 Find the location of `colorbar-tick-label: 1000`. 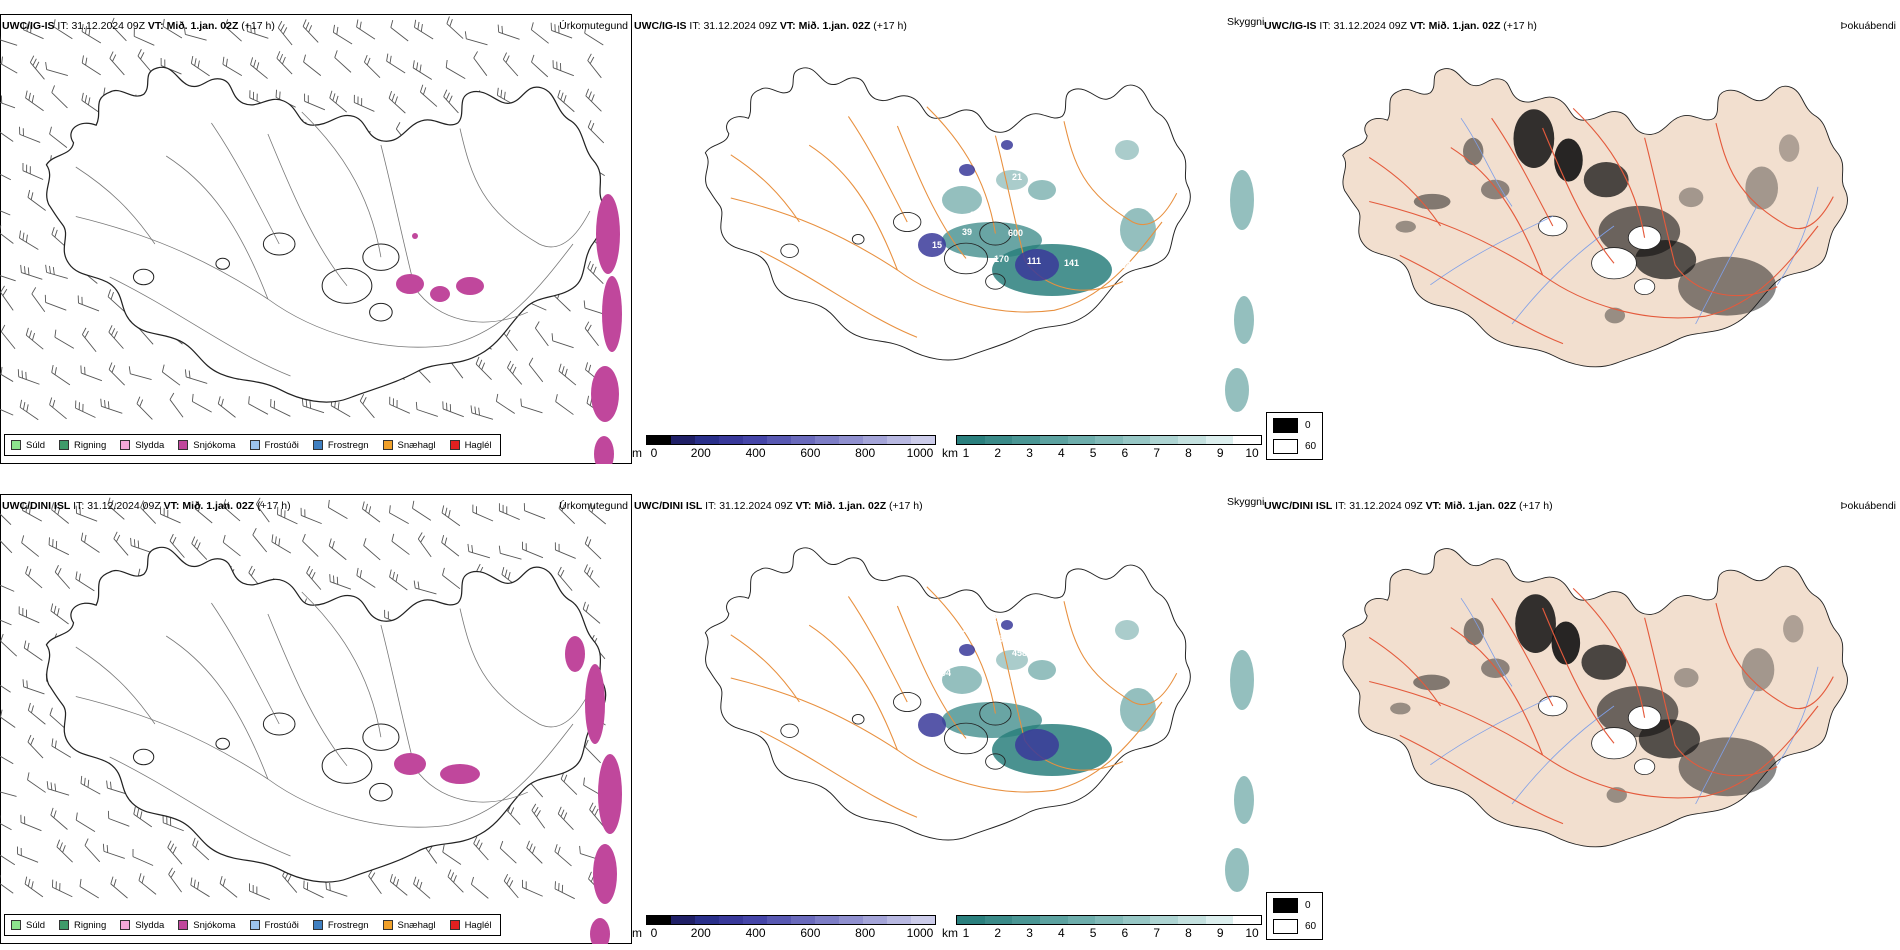

colorbar-tick-label: 1000 is located at coordinates (920, 933).